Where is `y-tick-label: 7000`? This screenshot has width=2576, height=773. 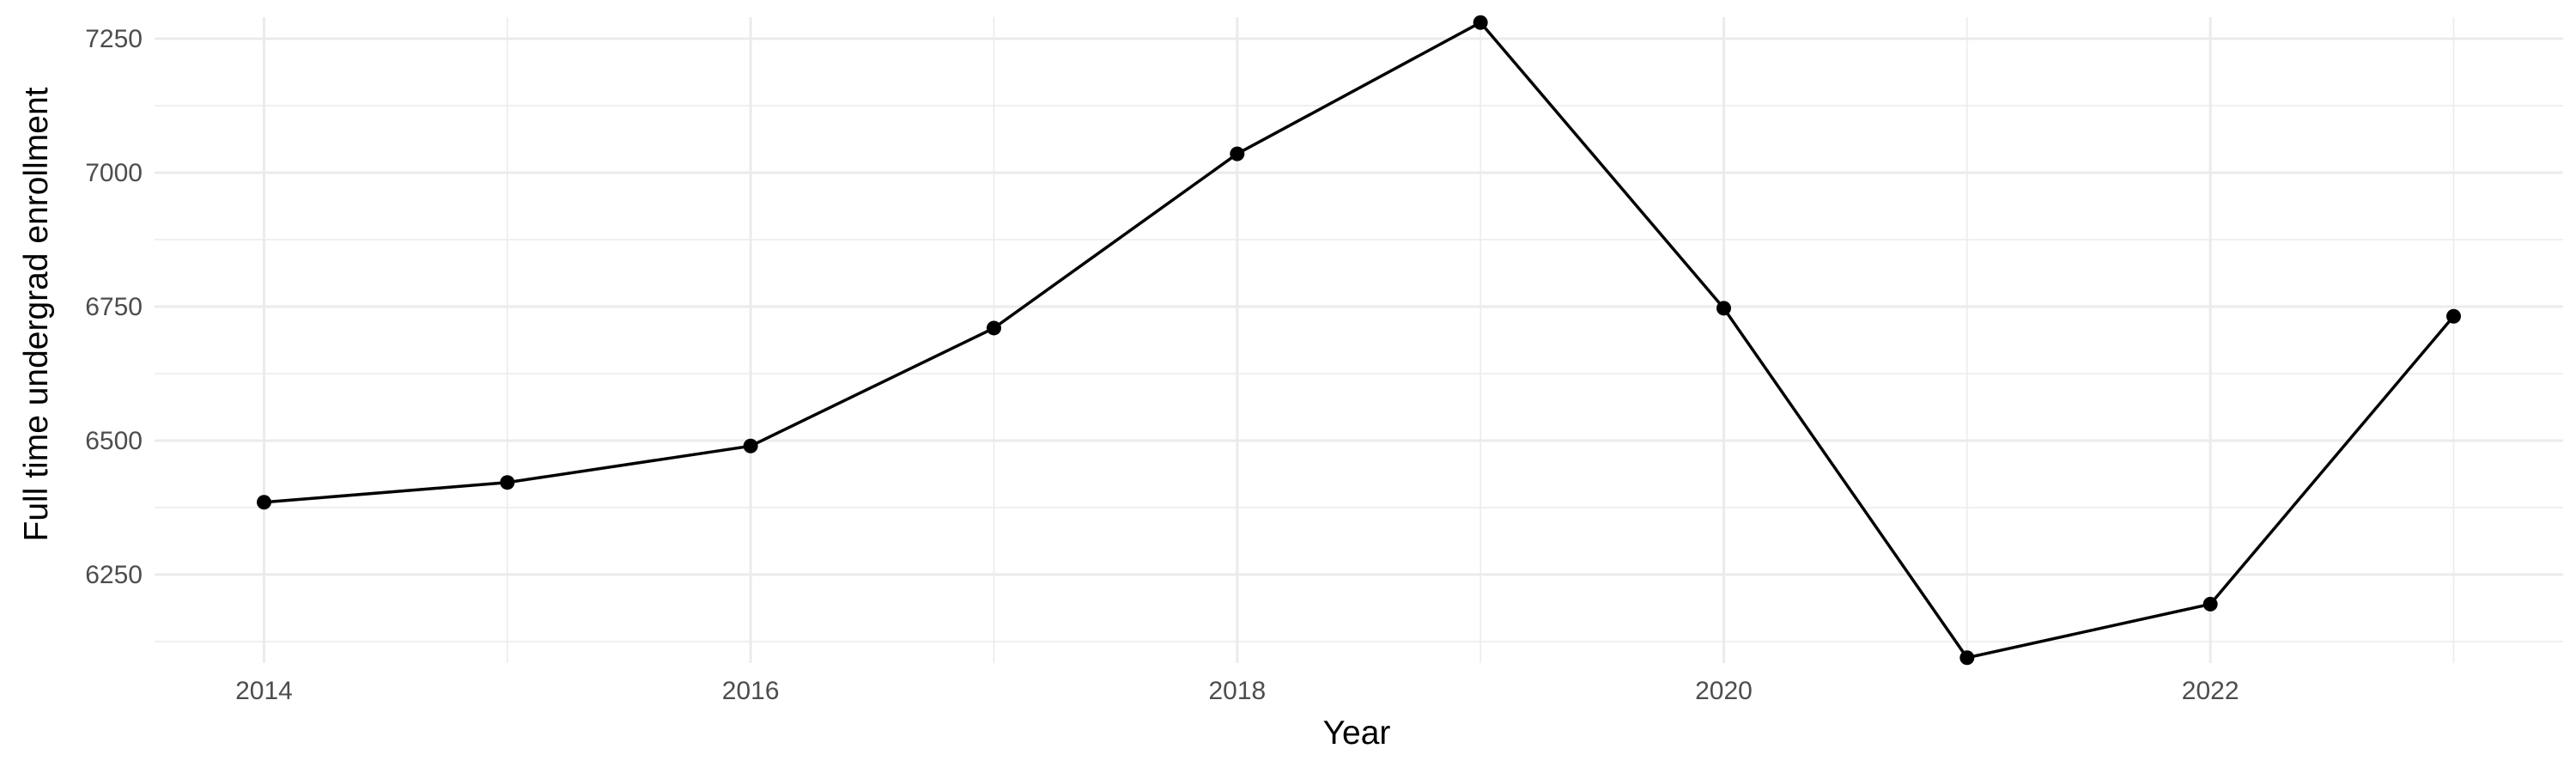 y-tick-label: 7000 is located at coordinates (114, 173).